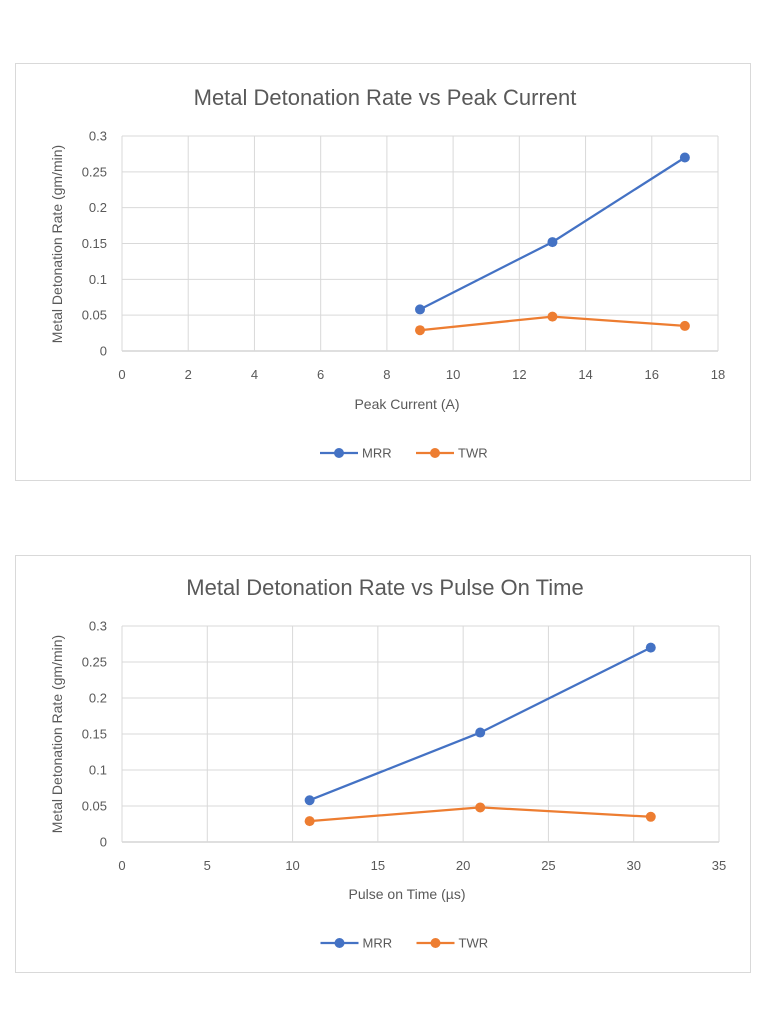 This screenshot has width=768, height=1024. What do you see at coordinates (652, 374) in the screenshot?
I see `x-tick-label: 16` at bounding box center [652, 374].